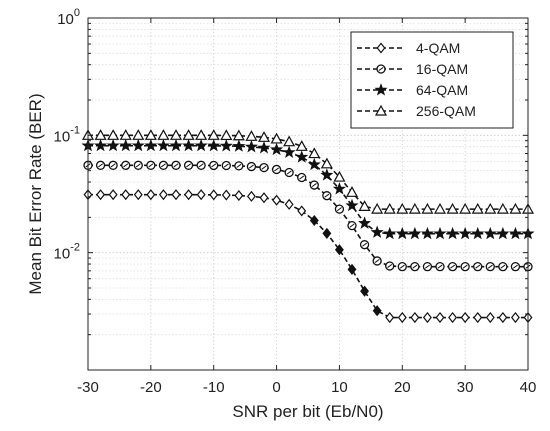  What do you see at coordinates (438, 48) in the screenshot?
I see `legend-label: 4-QAM` at bounding box center [438, 48].